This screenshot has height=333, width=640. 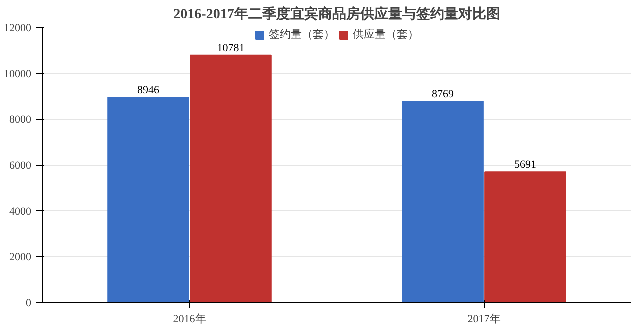 What do you see at coordinates (18, 74) in the screenshot?
I see `y-tick-label: 10000` at bounding box center [18, 74].